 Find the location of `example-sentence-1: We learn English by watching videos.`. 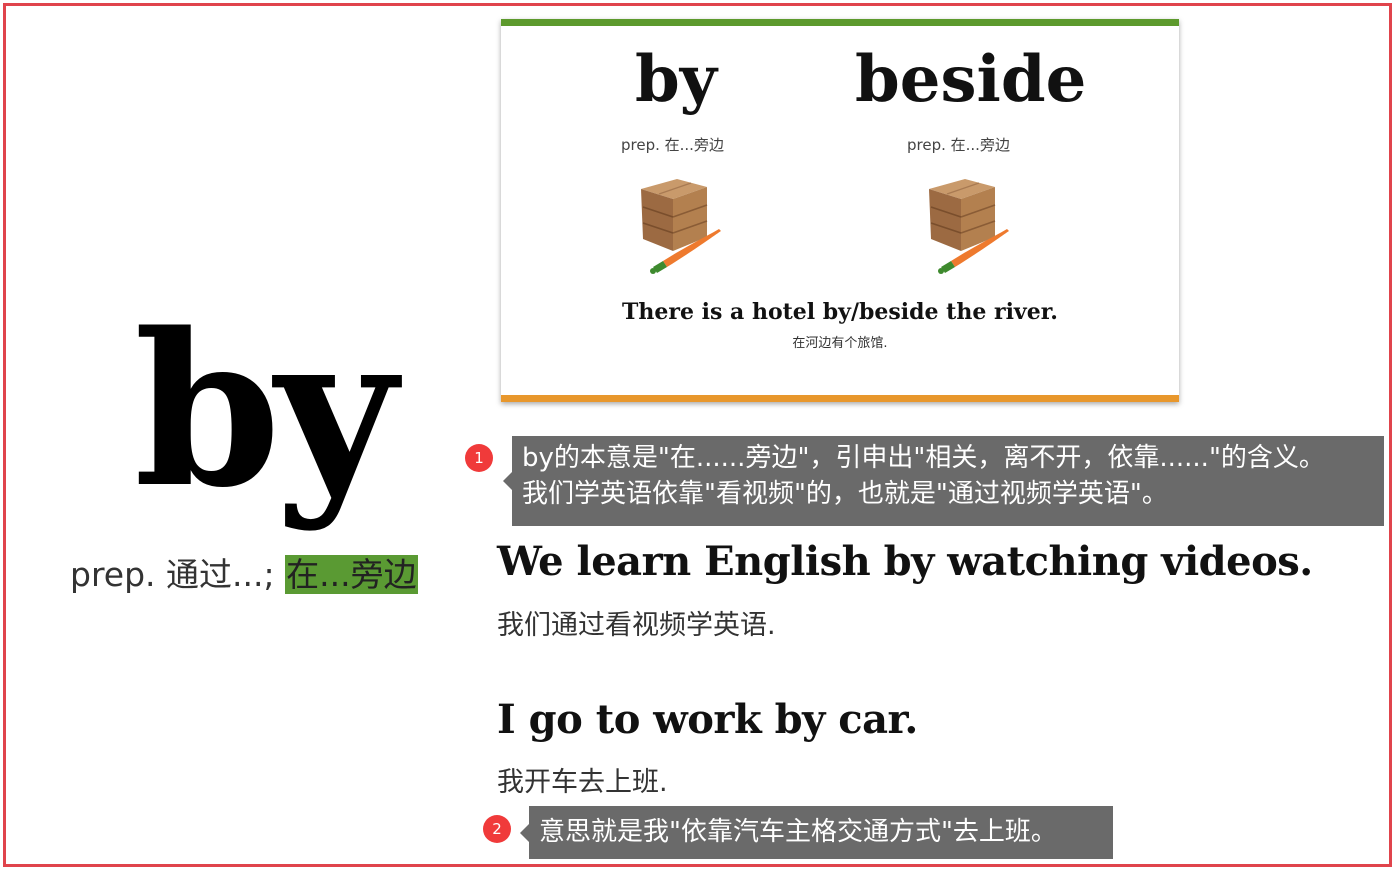

example-sentence-1: We learn English by watching videos. is located at coordinates (905, 561).